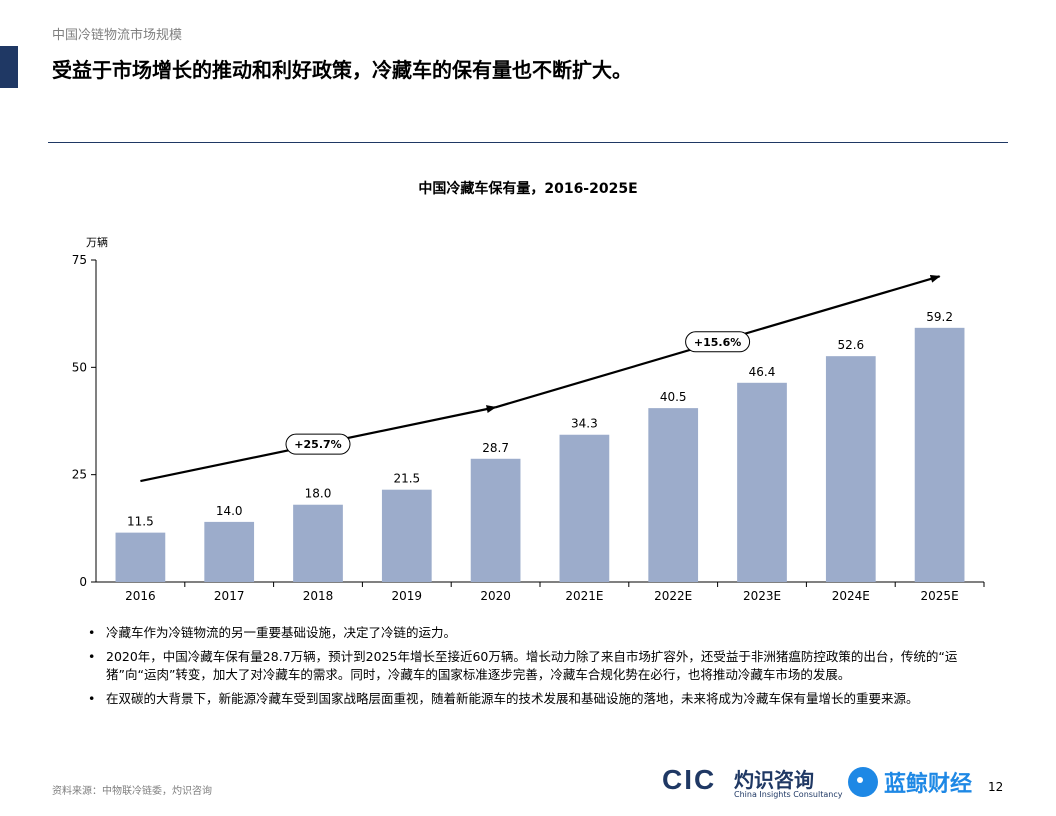 Image resolution: width=1056 pixels, height=816 pixels. I want to click on chart-title: 中国冷藏车保有量，2016-2025E, so click(528, 189).